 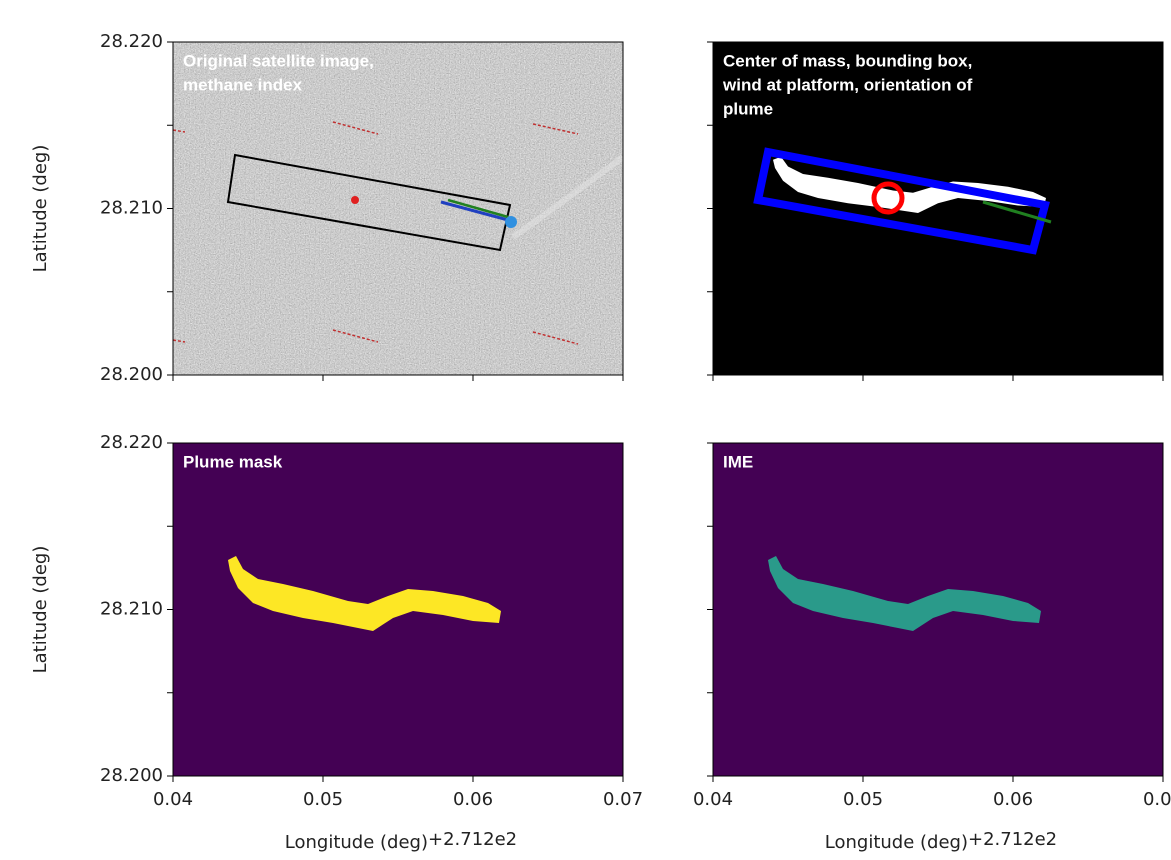 What do you see at coordinates (748, 108) in the screenshot?
I see `panel-title: plume` at bounding box center [748, 108].